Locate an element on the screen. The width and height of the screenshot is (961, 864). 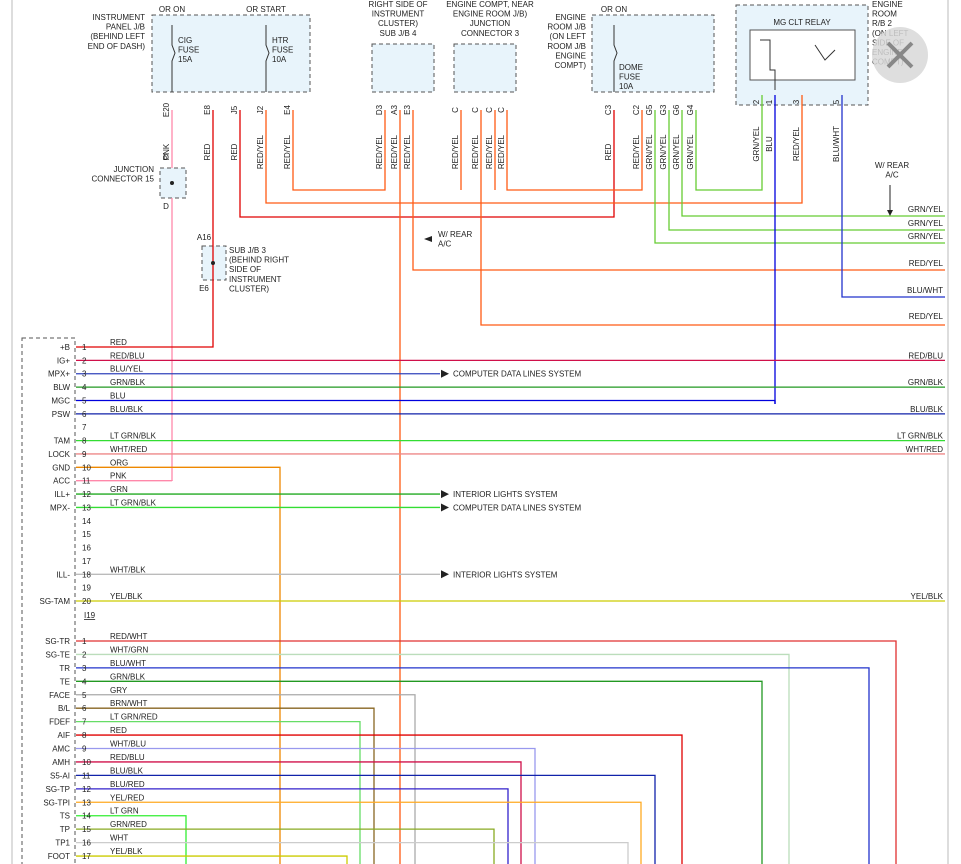
label: CLUSTER) is located at coordinates (398, 23).